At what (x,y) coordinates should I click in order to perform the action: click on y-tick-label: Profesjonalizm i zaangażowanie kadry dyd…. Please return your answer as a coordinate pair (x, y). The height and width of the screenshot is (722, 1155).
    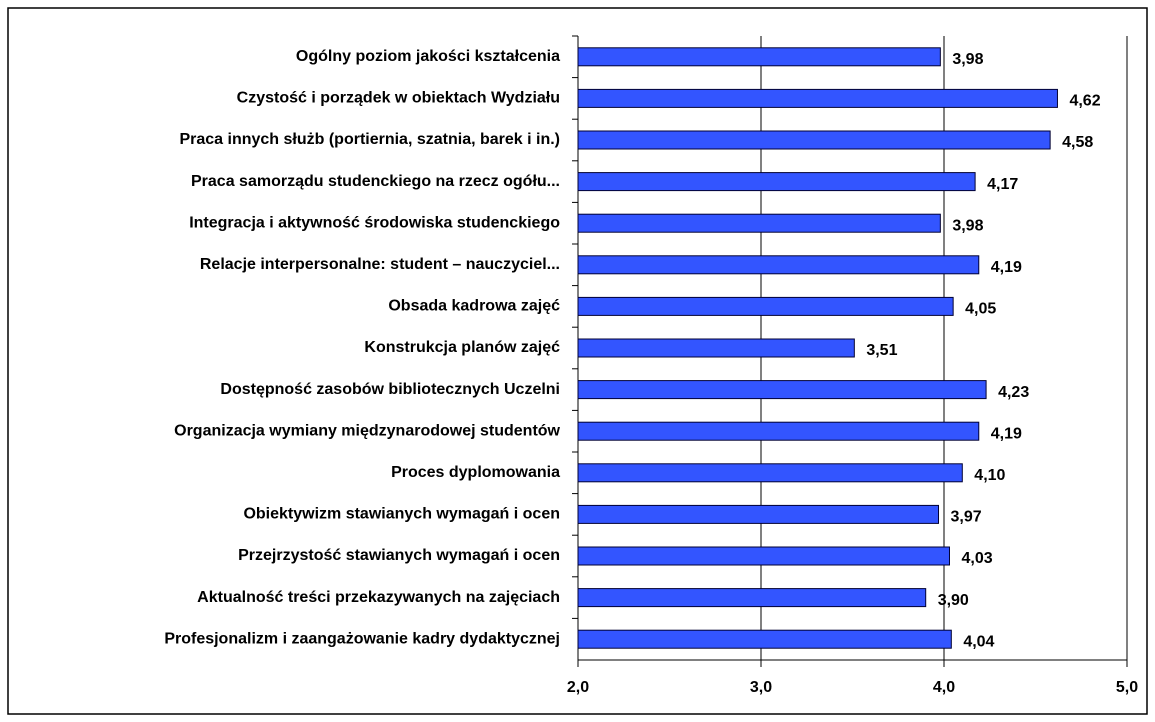
    Looking at the image, I should click on (362, 638).